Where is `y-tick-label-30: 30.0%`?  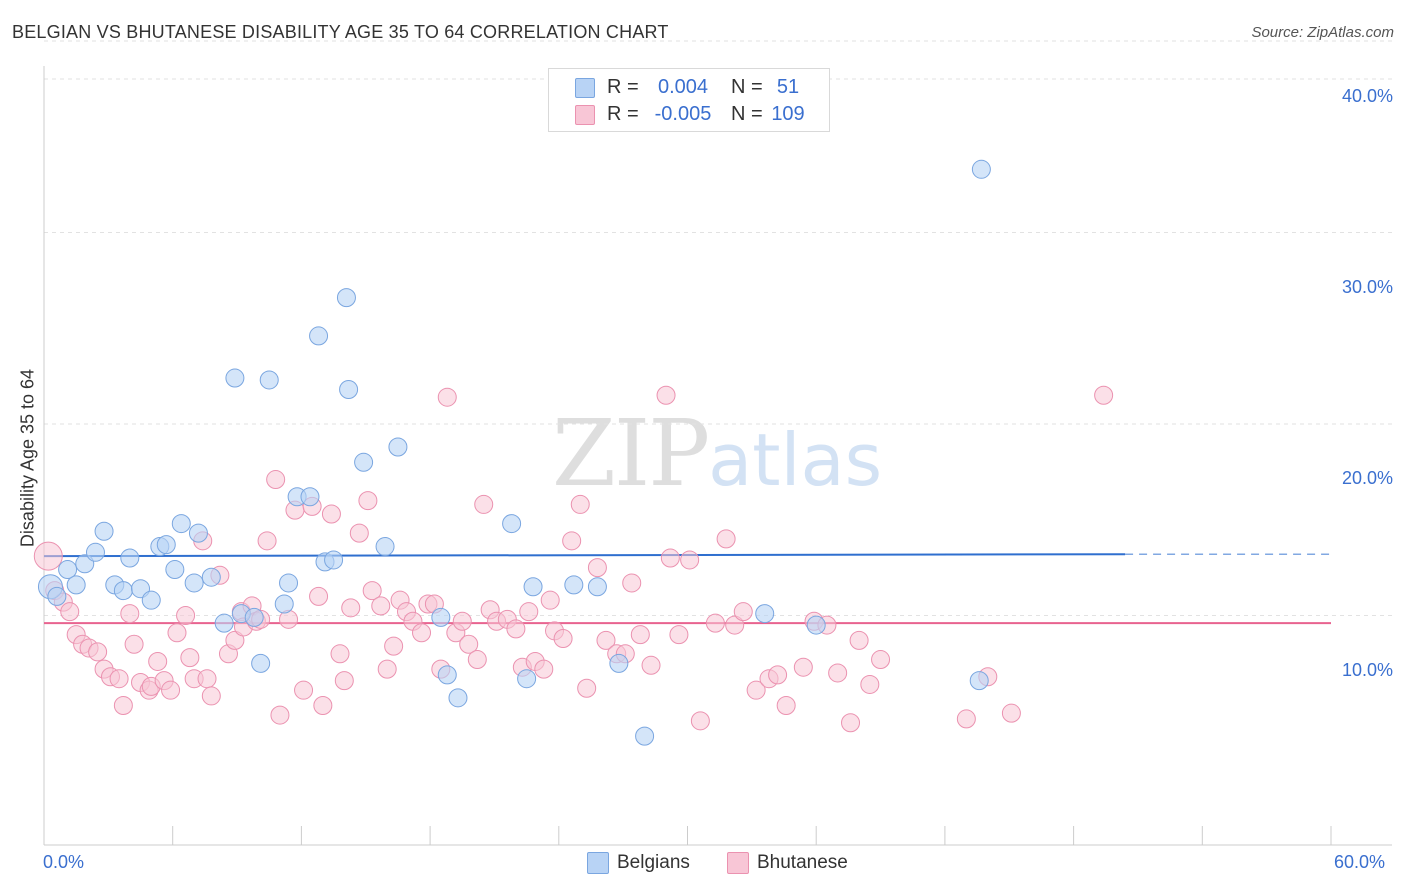 y-tick-label-30: 30.0% is located at coordinates (1367, 287).